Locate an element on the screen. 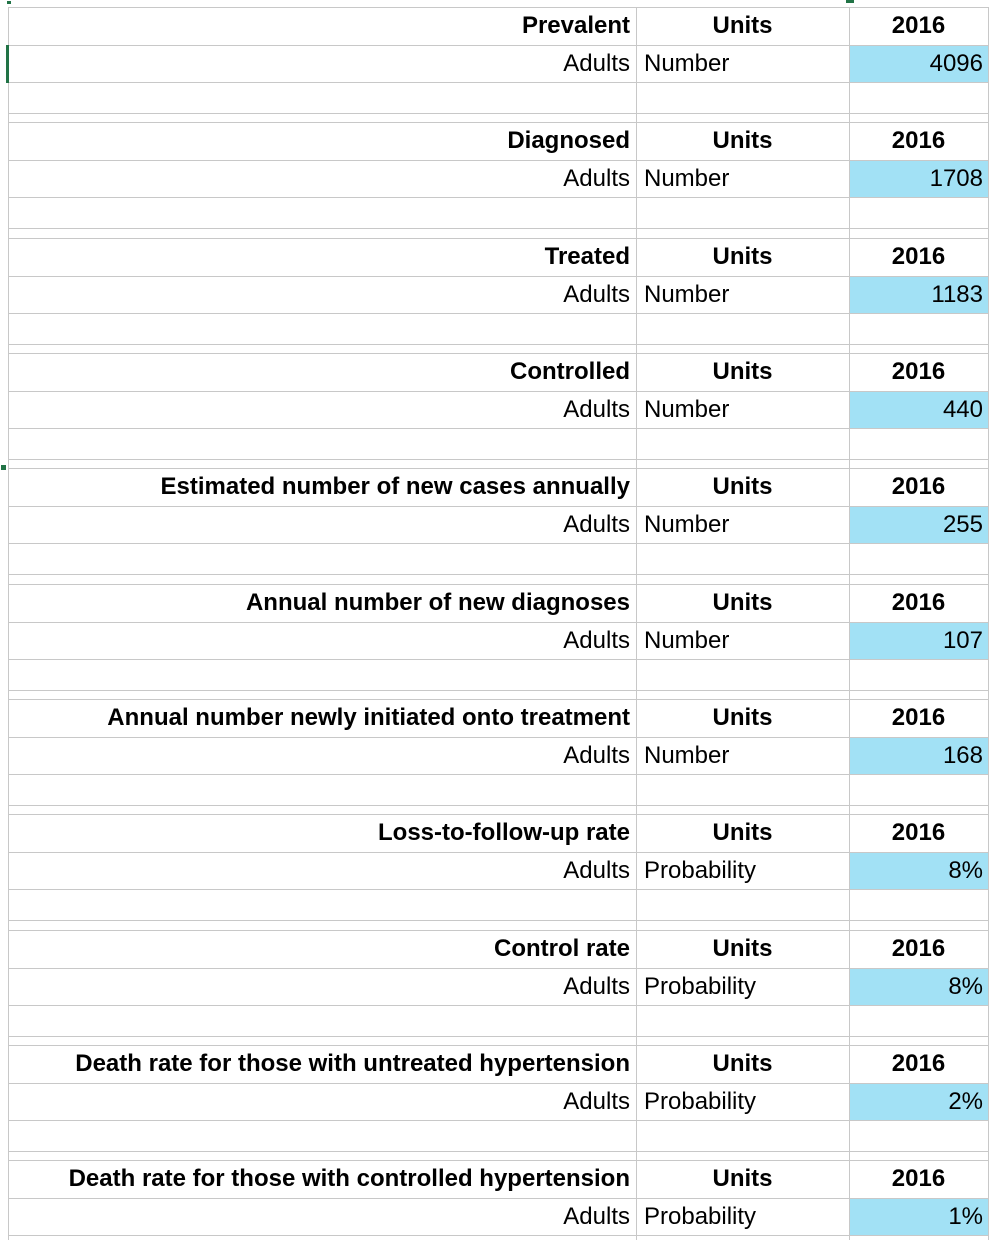  selection-border-segment is located at coordinates (7, 64).